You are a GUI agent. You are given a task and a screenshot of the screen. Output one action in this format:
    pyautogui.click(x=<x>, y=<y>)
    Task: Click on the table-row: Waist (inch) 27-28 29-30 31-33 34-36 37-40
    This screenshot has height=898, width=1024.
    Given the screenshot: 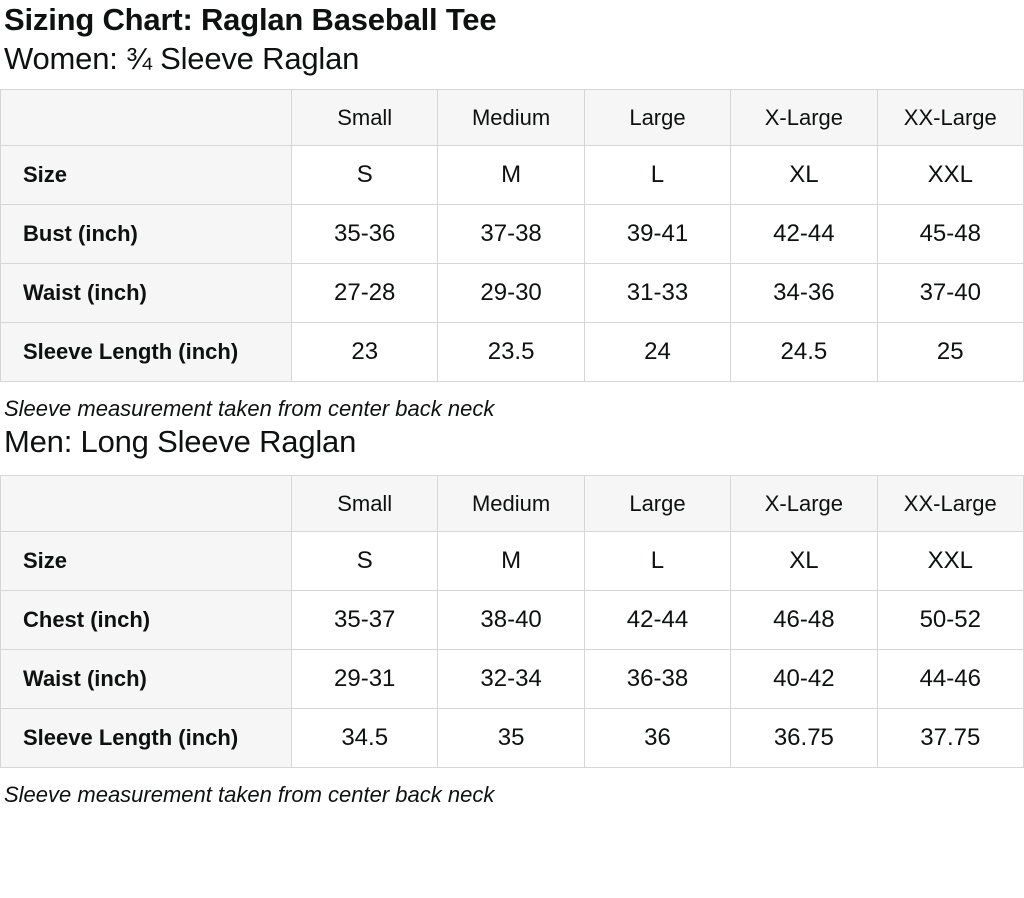 What is the action you would take?
    pyautogui.click(x=512, y=293)
    